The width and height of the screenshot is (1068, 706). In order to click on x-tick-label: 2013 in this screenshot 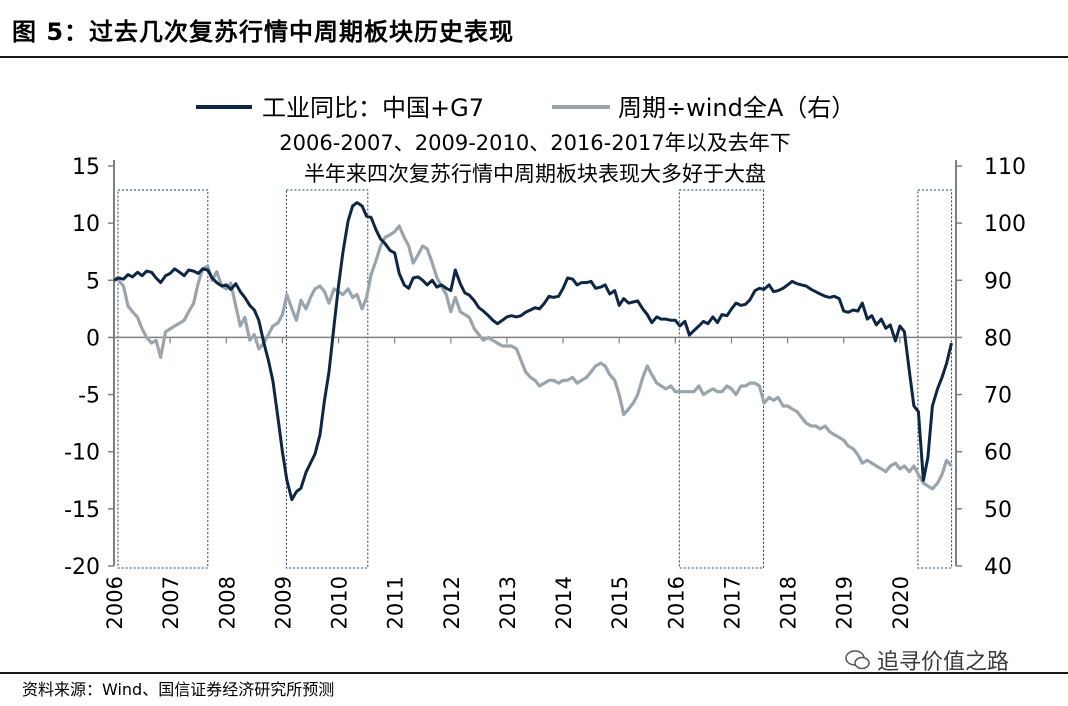, I will do `click(508, 602)`.